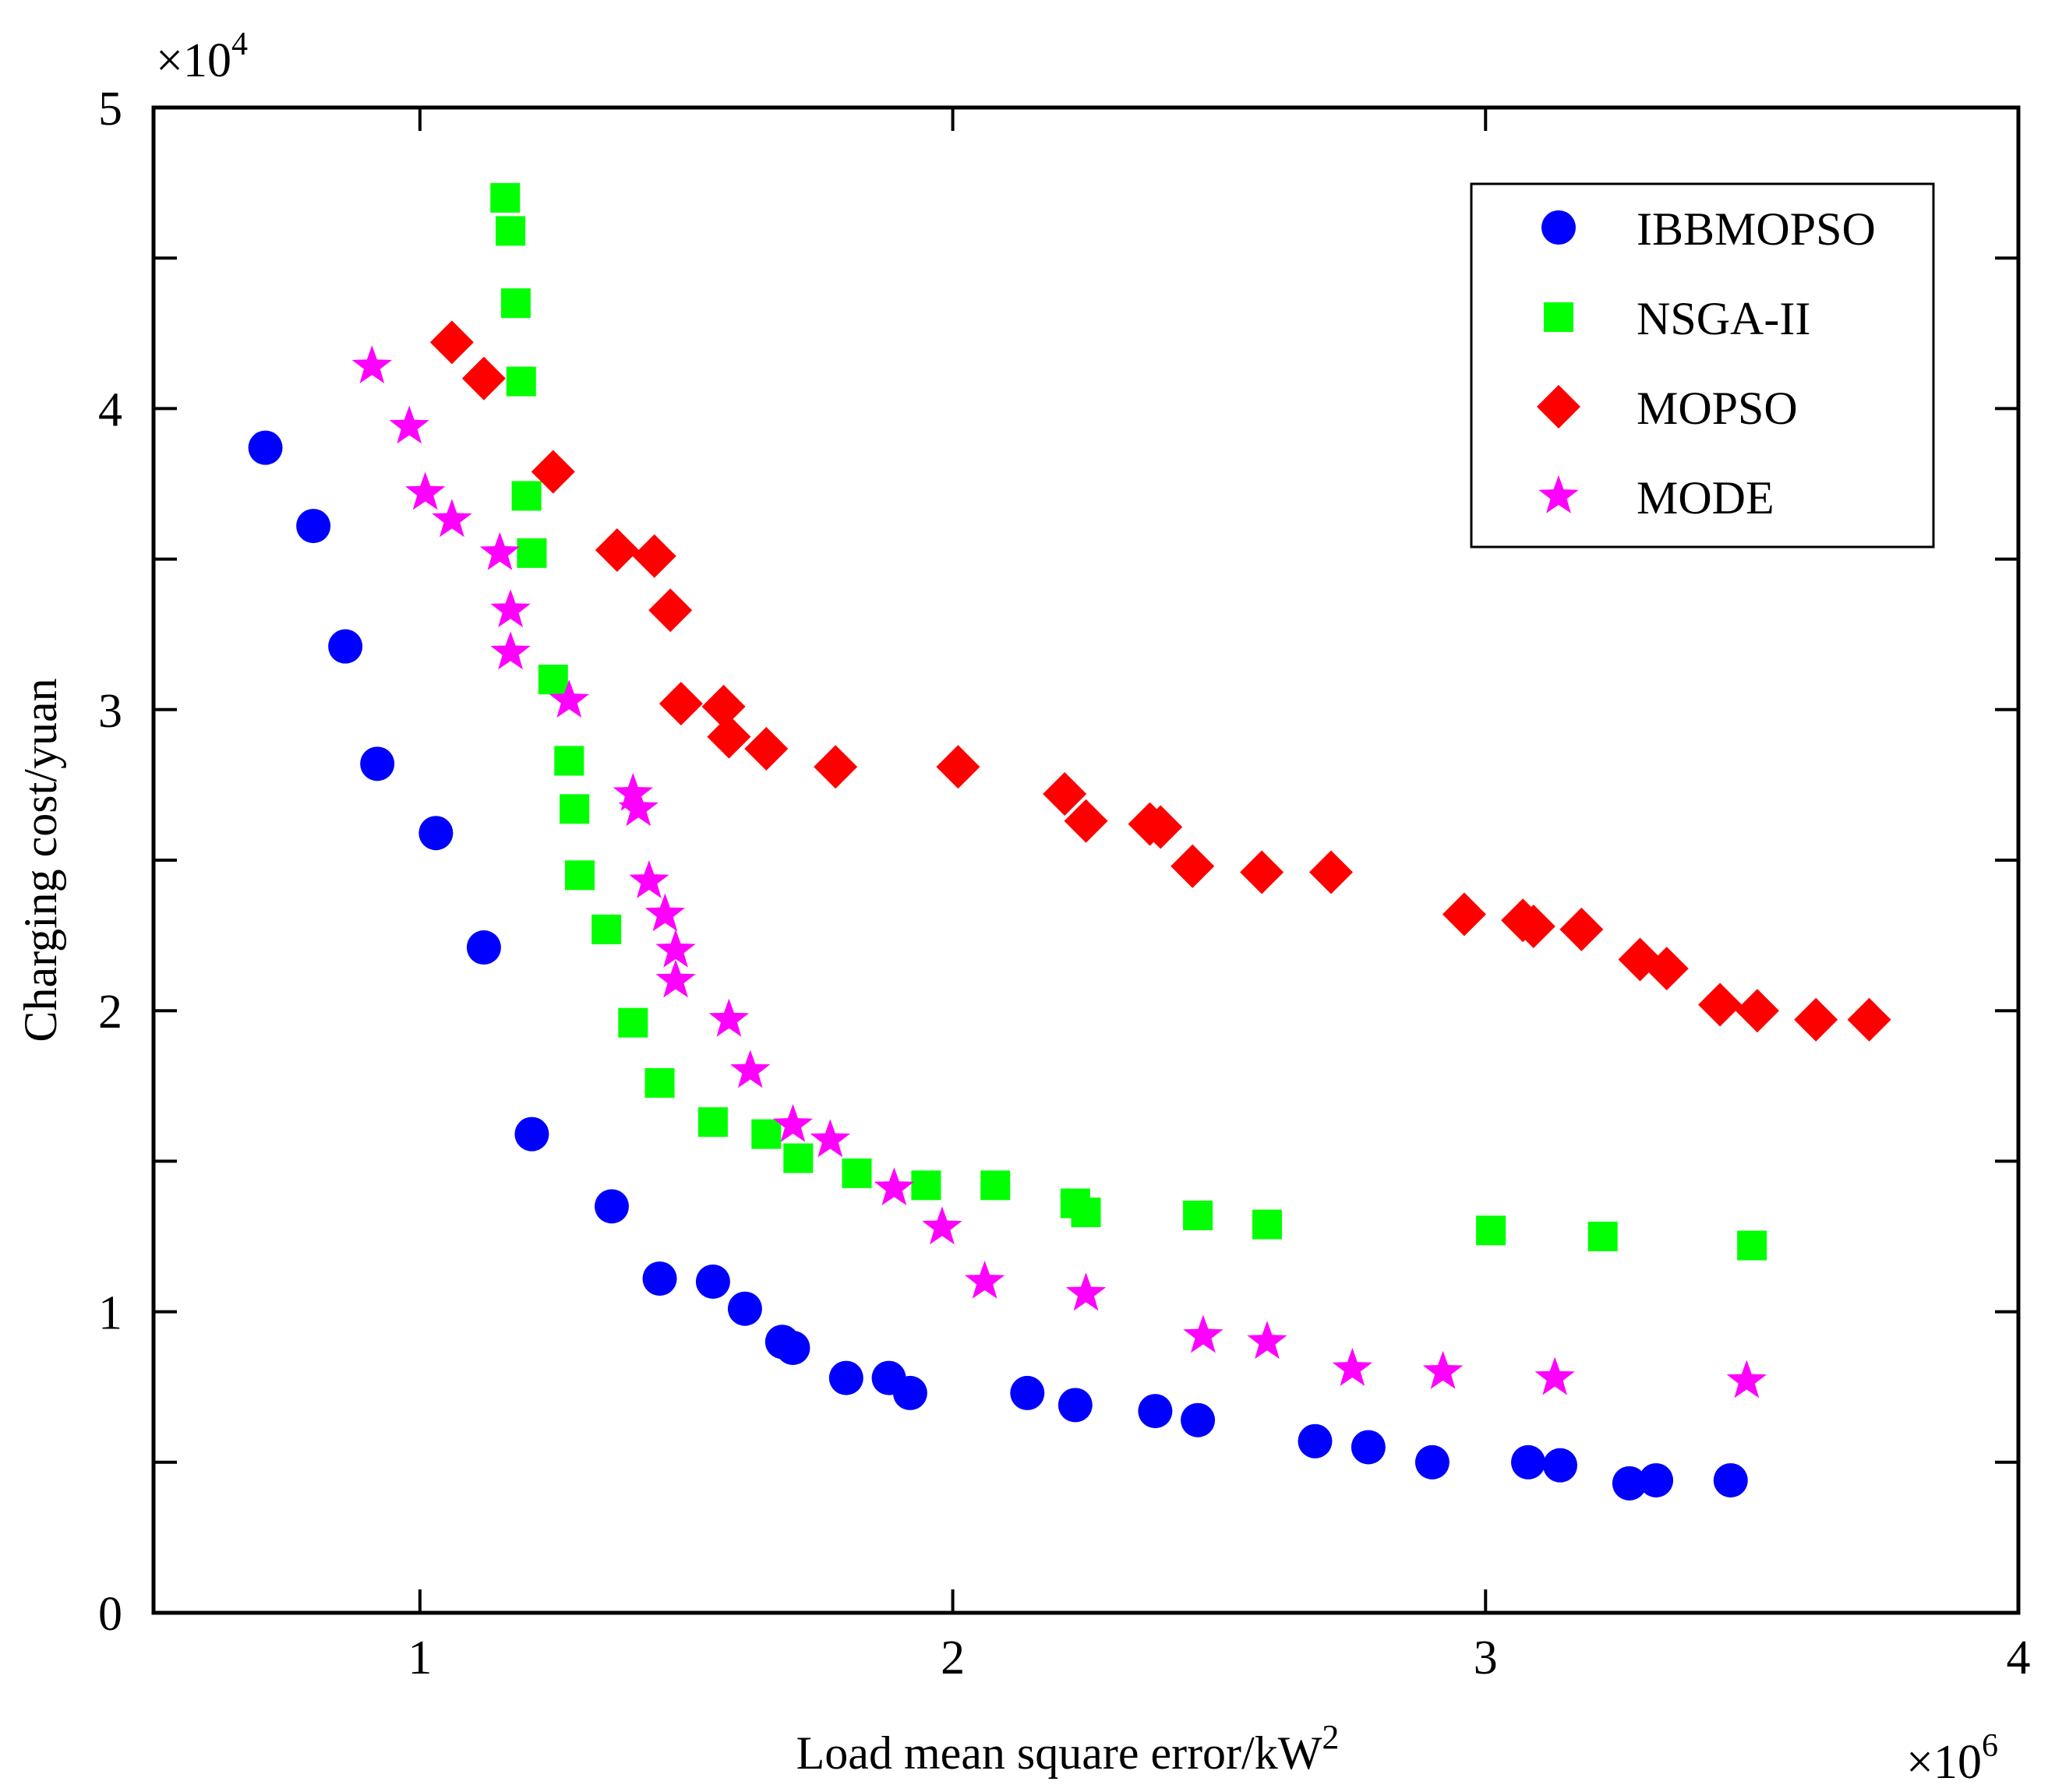 This screenshot has height=1792, width=2048. What do you see at coordinates (1717, 408) in the screenshot?
I see `legend-label-mopso: MOPSO` at bounding box center [1717, 408].